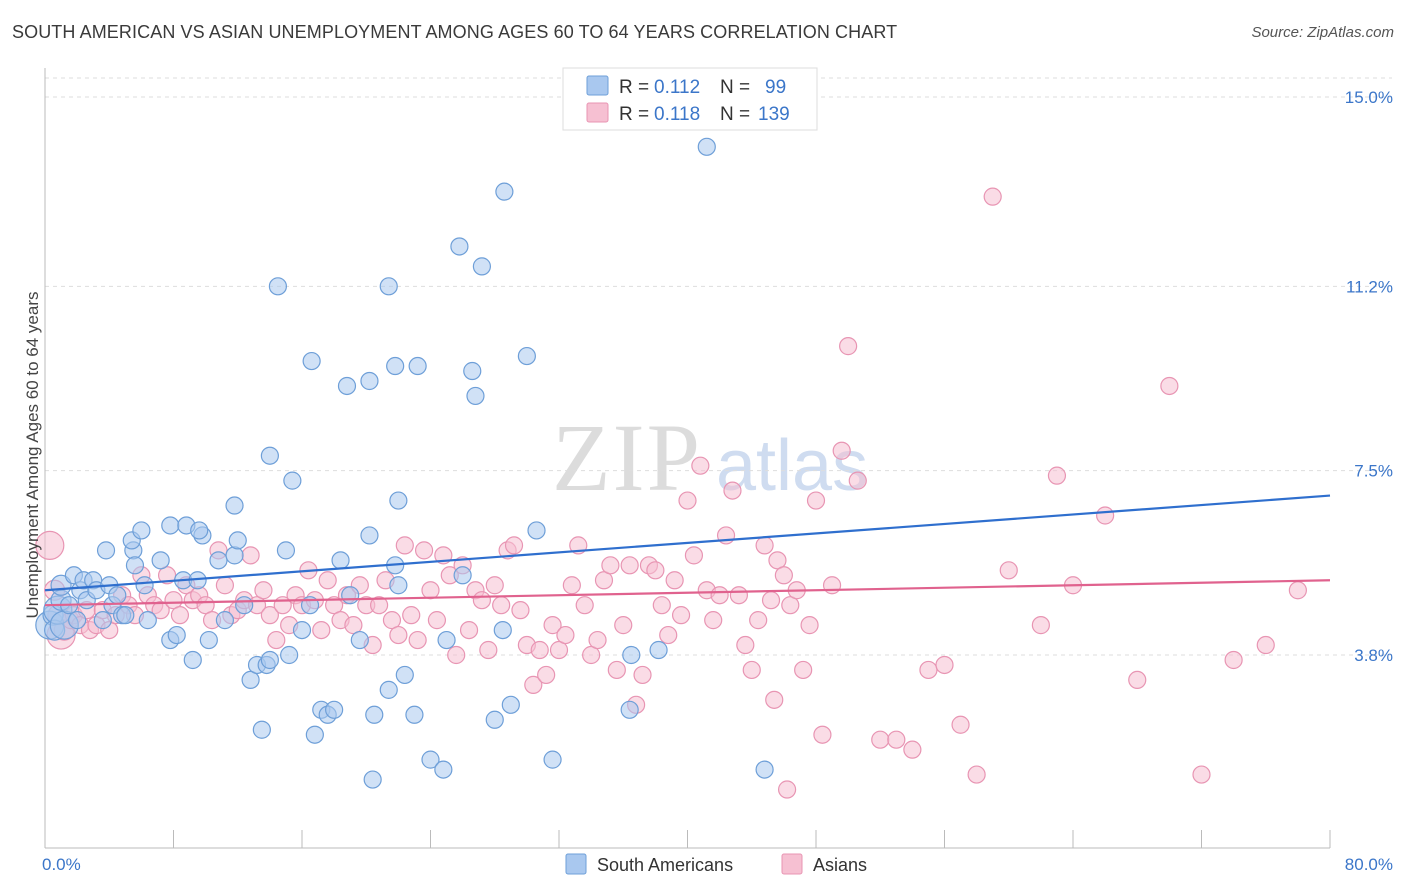  I want to click on legend-n-label-2: N =, so click(735, 114).